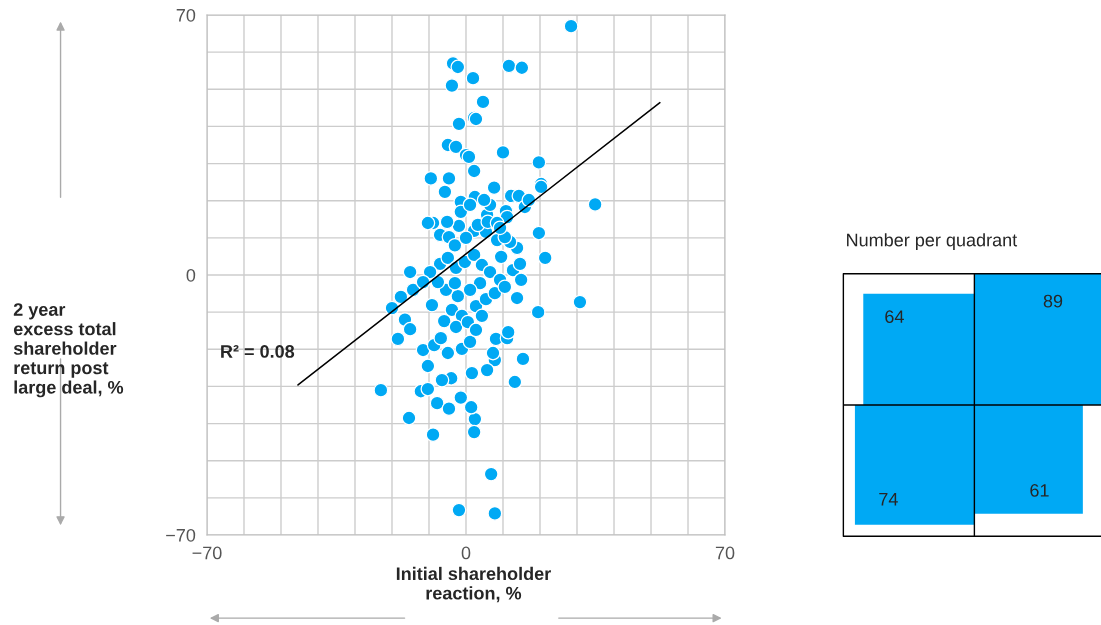 This screenshot has height=625, width=1101. Describe the element at coordinates (473, 584) in the screenshot. I see `x-axis-title: Initial shareholder reaction, %` at that location.